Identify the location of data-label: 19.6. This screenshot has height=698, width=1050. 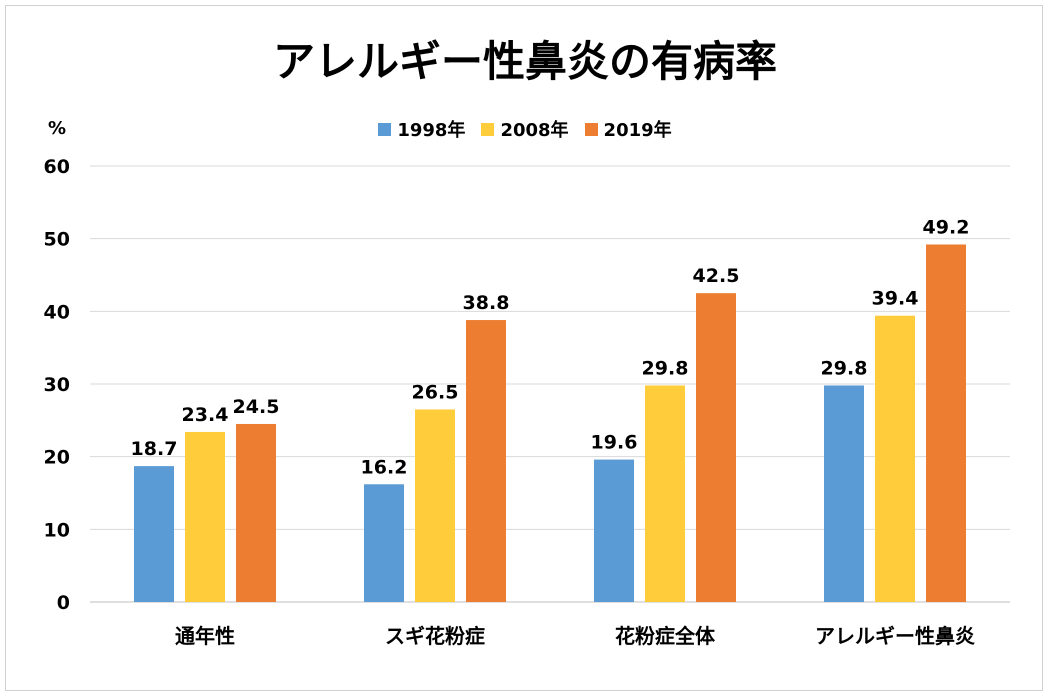
(614, 443).